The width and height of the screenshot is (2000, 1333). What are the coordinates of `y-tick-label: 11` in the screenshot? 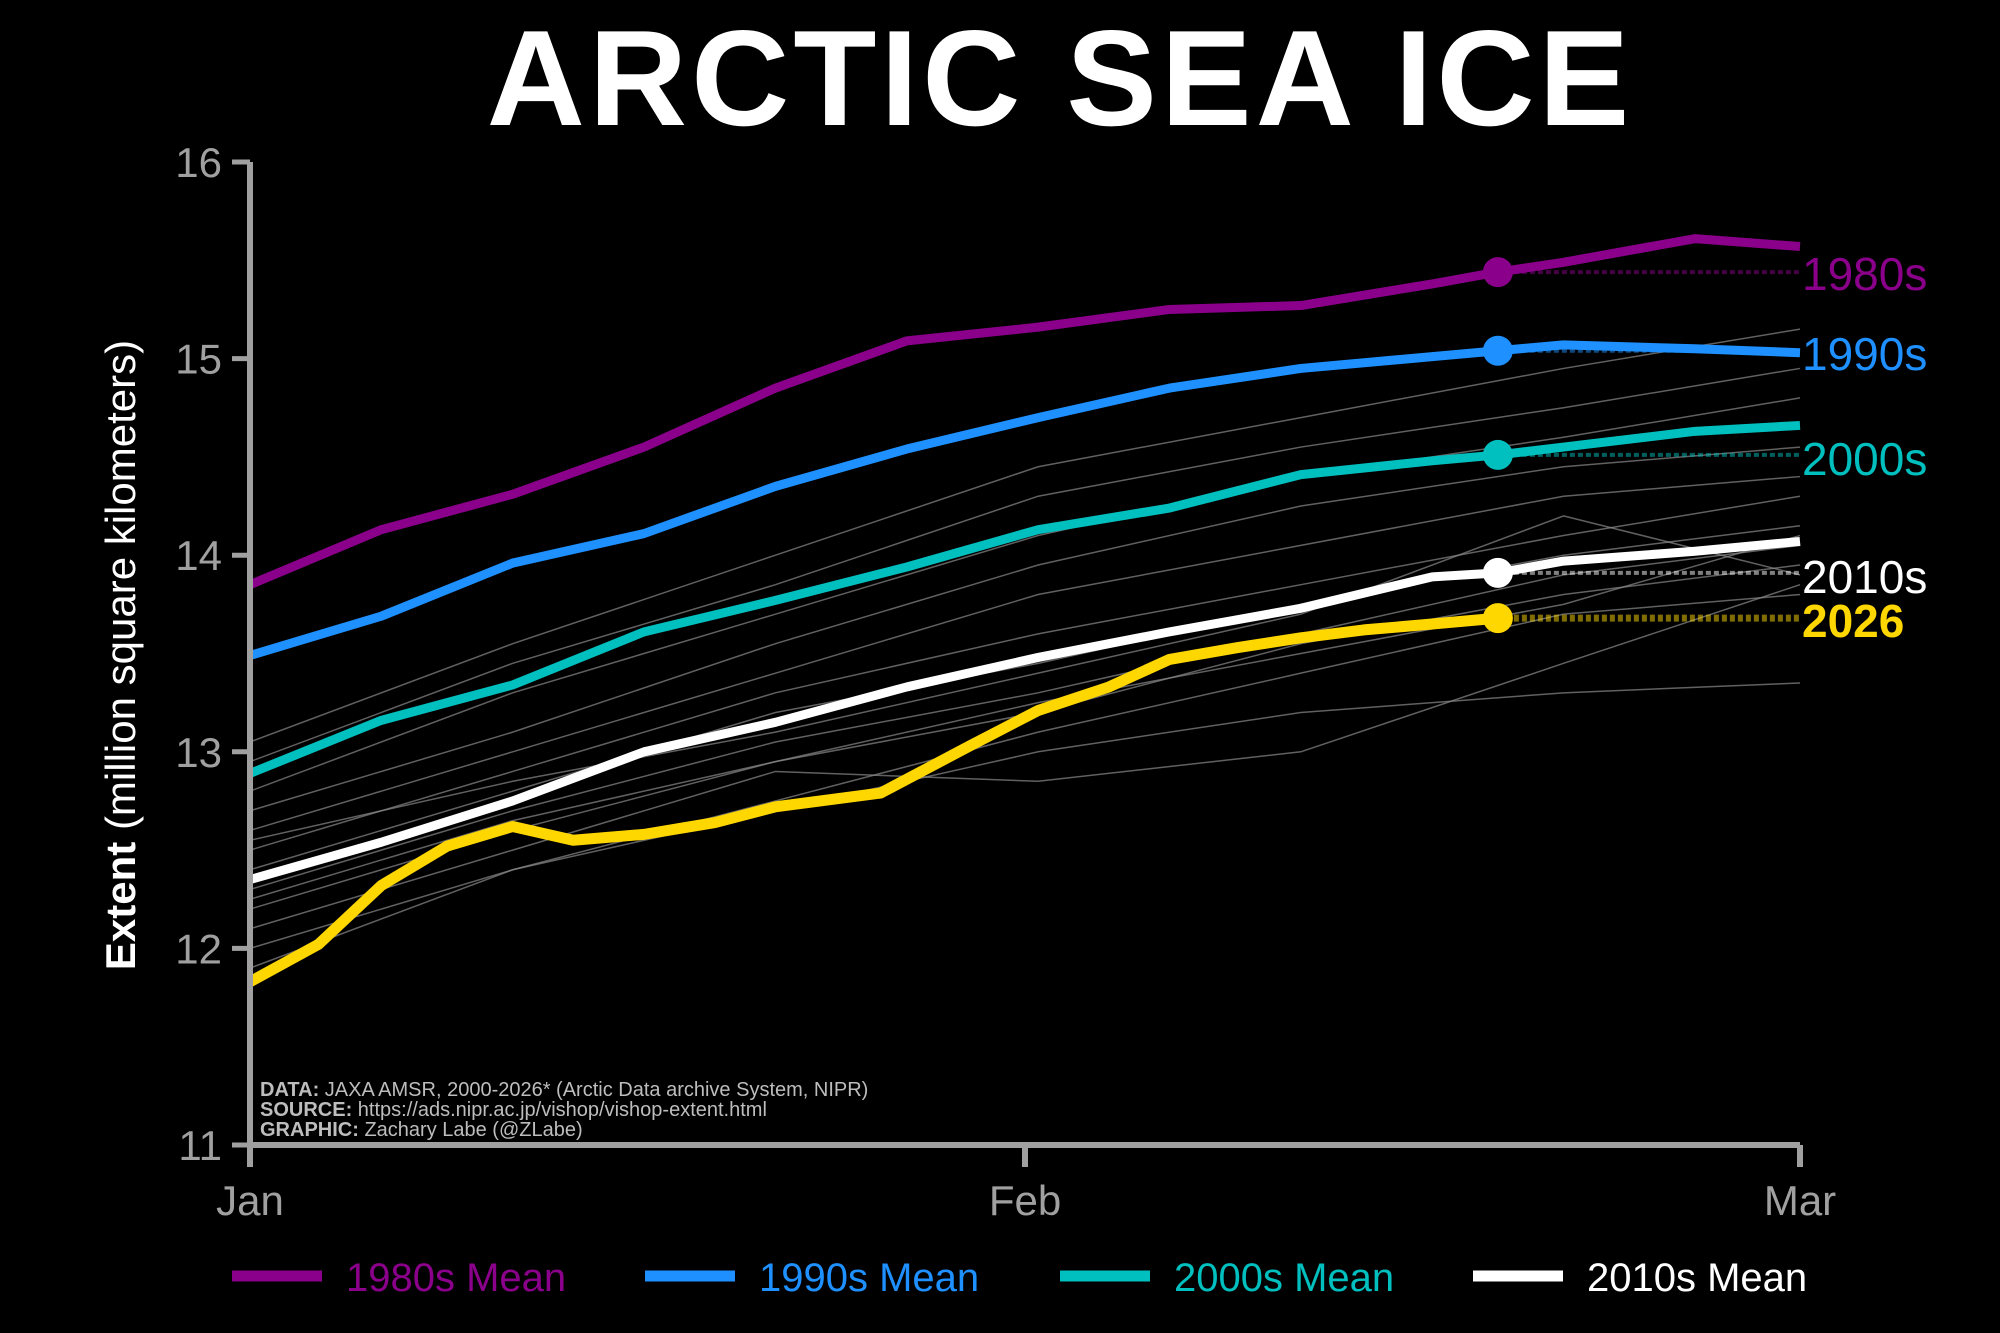 It's located at (200, 1145).